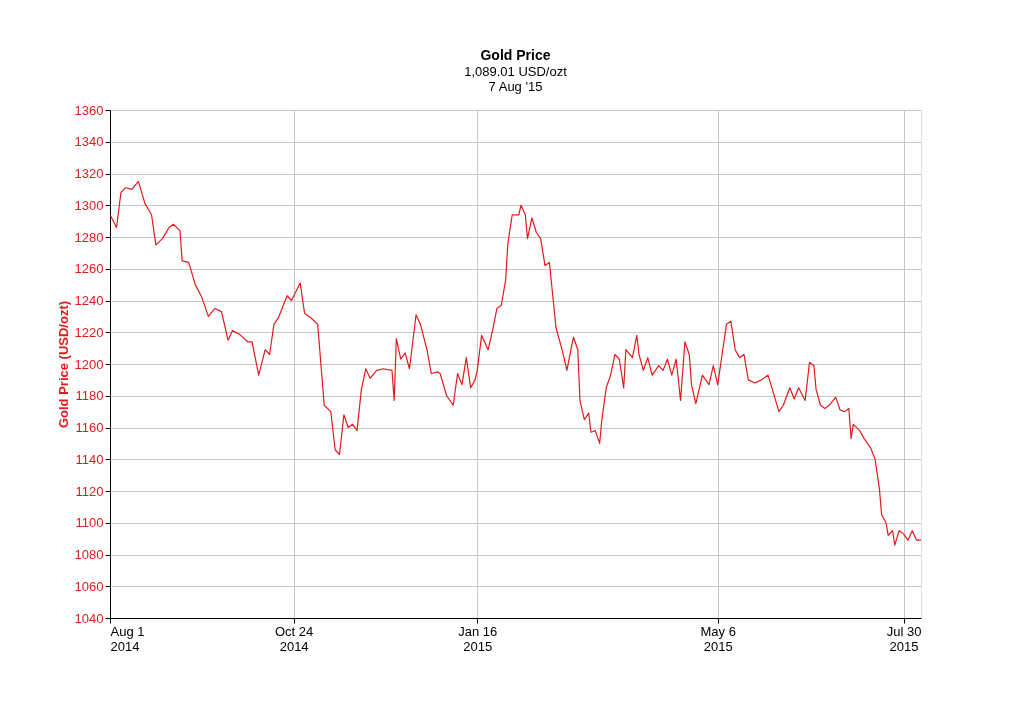 Image resolution: width=1024 pixels, height=718 pixels. I want to click on x-tick-label: May 6 2015, so click(718, 638).